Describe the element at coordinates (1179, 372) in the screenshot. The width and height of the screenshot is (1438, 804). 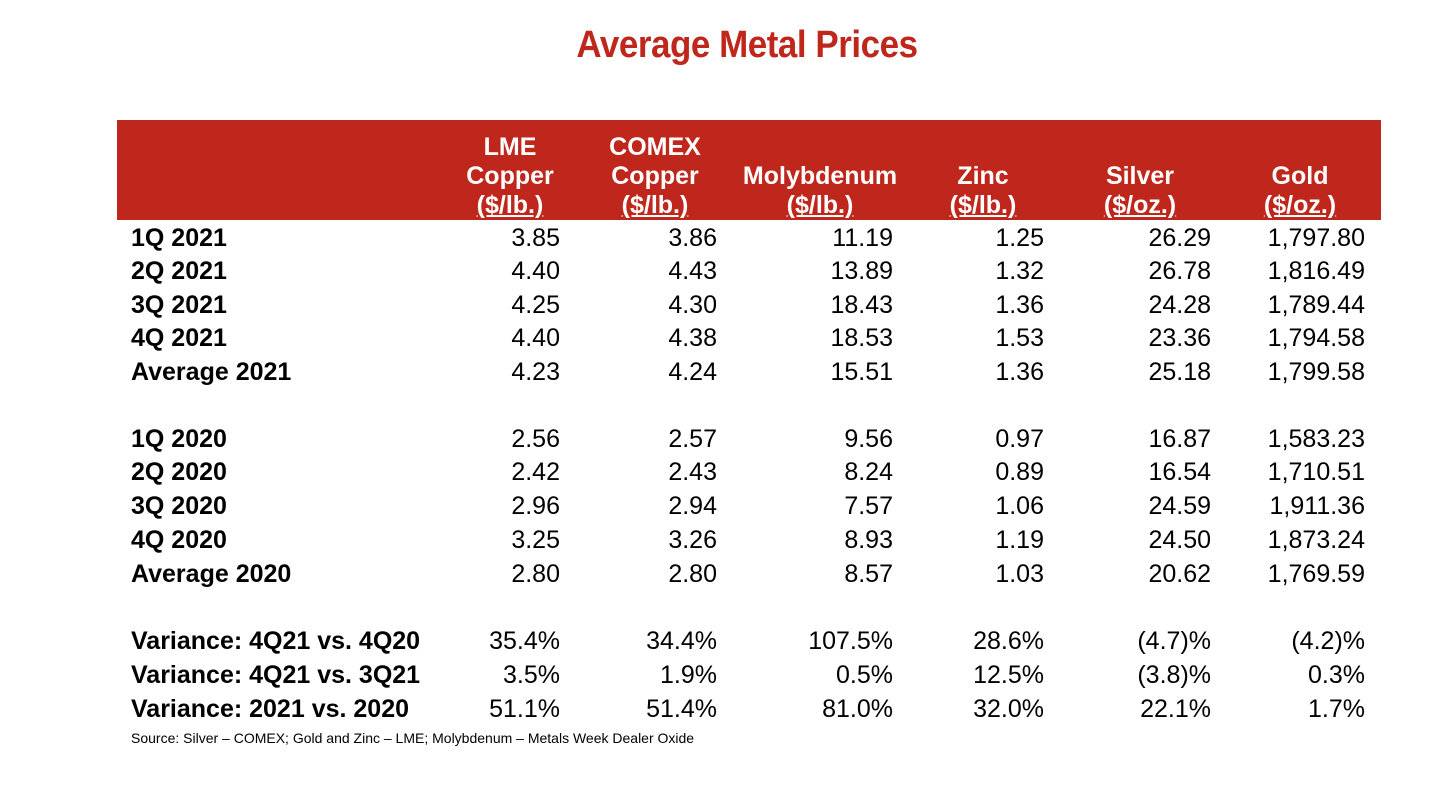
I see `cell-silver: 25.18` at that location.